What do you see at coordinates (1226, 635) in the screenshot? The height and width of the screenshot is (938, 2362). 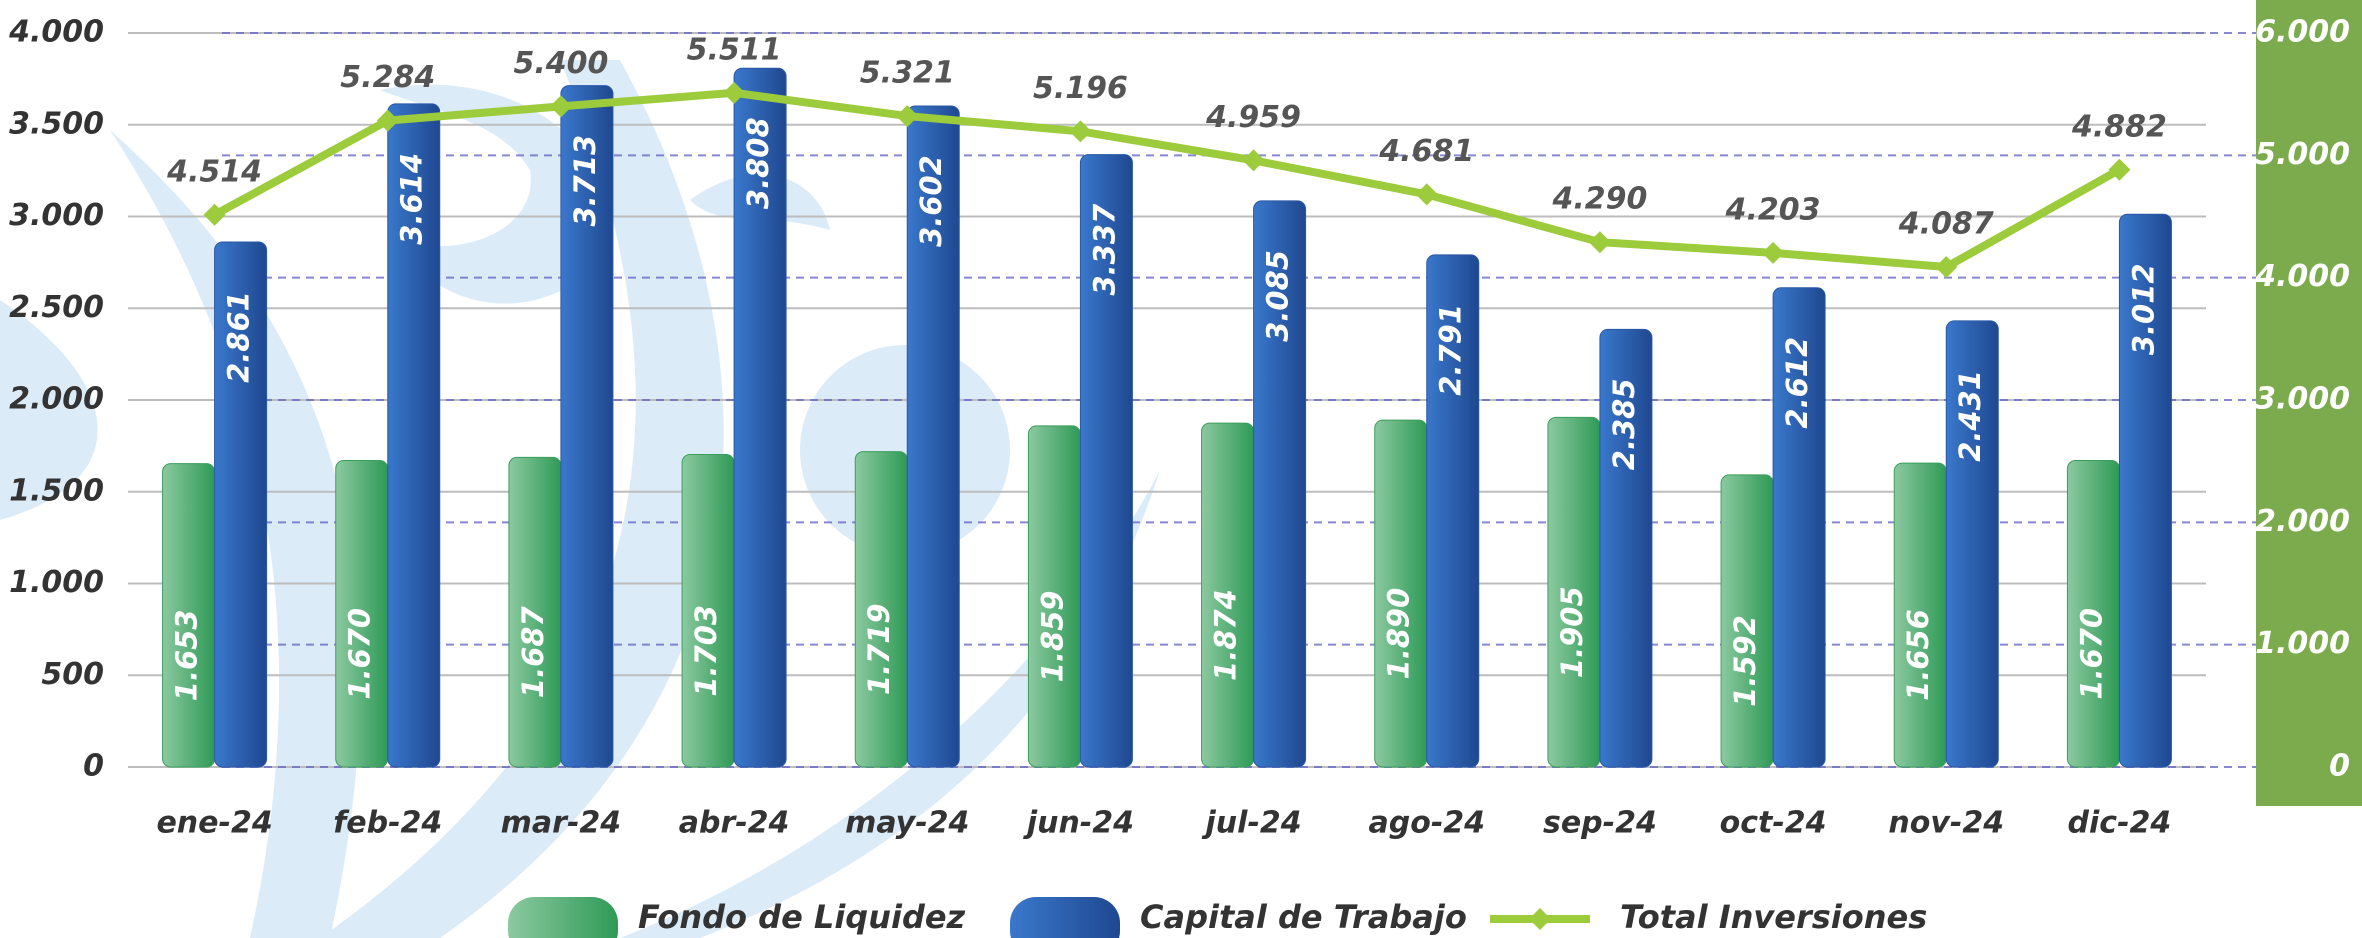 I see `bar-value-label: 1.874` at bounding box center [1226, 635].